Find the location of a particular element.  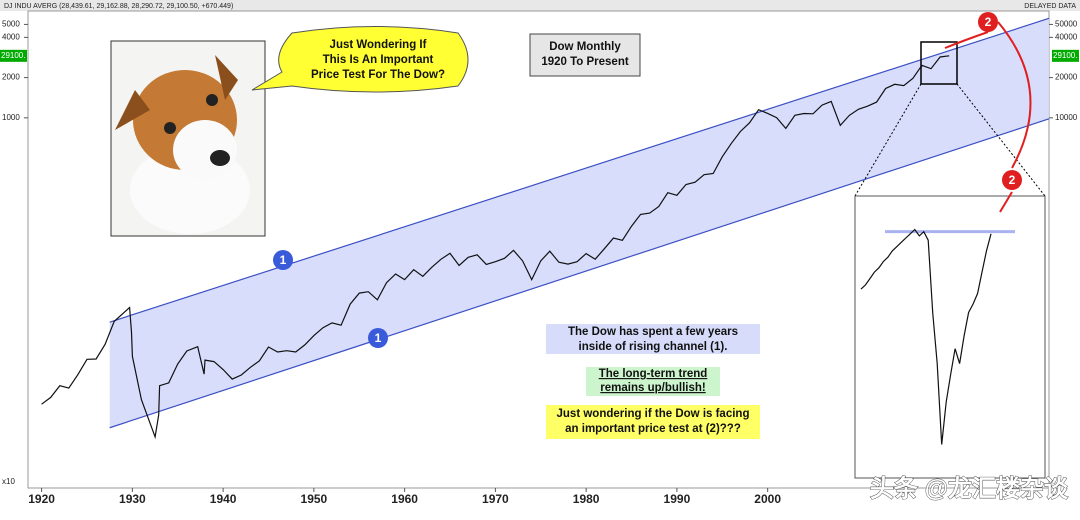

x-tick-label: 1970 is located at coordinates (495, 499).